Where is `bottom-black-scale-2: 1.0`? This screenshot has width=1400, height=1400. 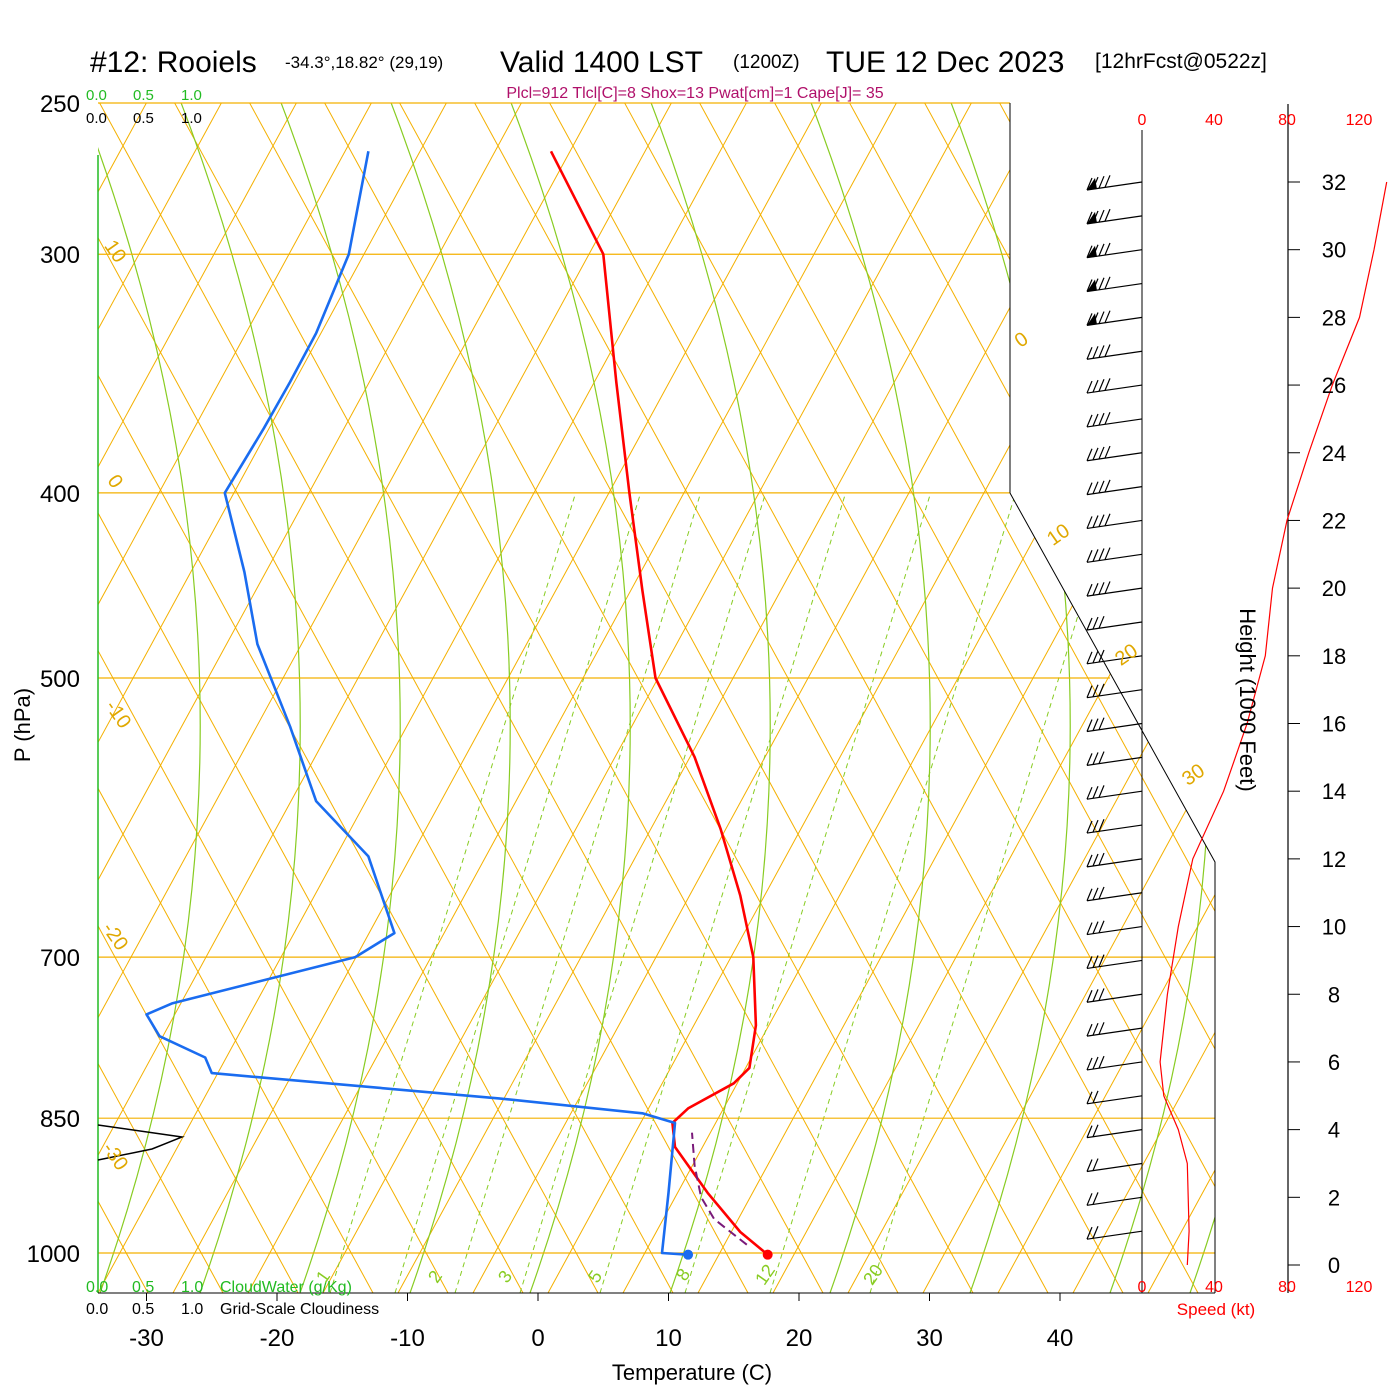
bottom-black-scale-2: 1.0 is located at coordinates (192, 1309).